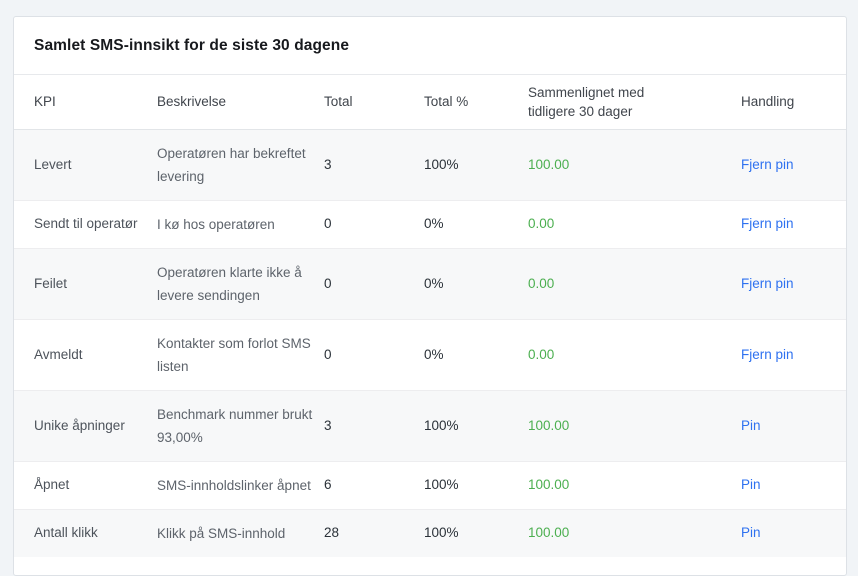 This screenshot has height=576, width=858. I want to click on total-value: 6, so click(328, 484).